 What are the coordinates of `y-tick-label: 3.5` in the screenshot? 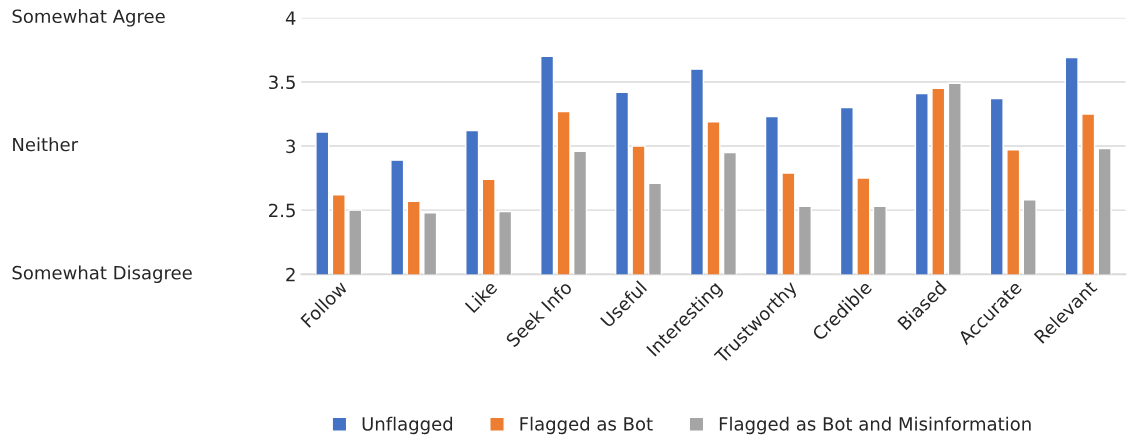 It's located at (282, 82).